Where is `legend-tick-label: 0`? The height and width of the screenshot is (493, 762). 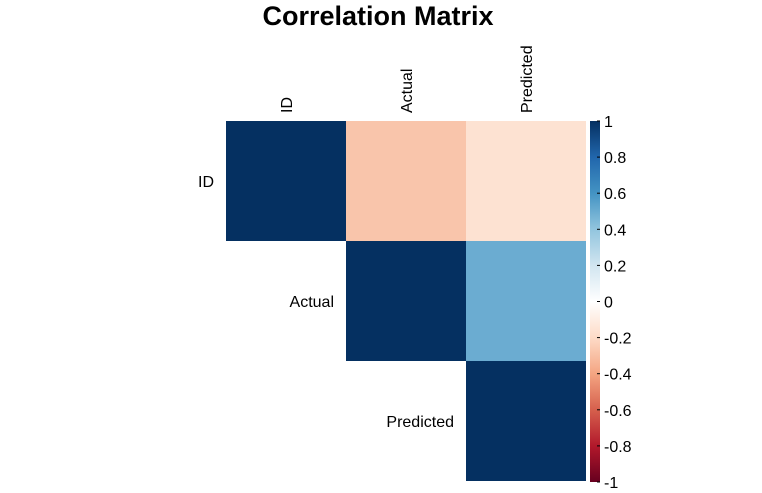 legend-tick-label: 0 is located at coordinates (608, 303).